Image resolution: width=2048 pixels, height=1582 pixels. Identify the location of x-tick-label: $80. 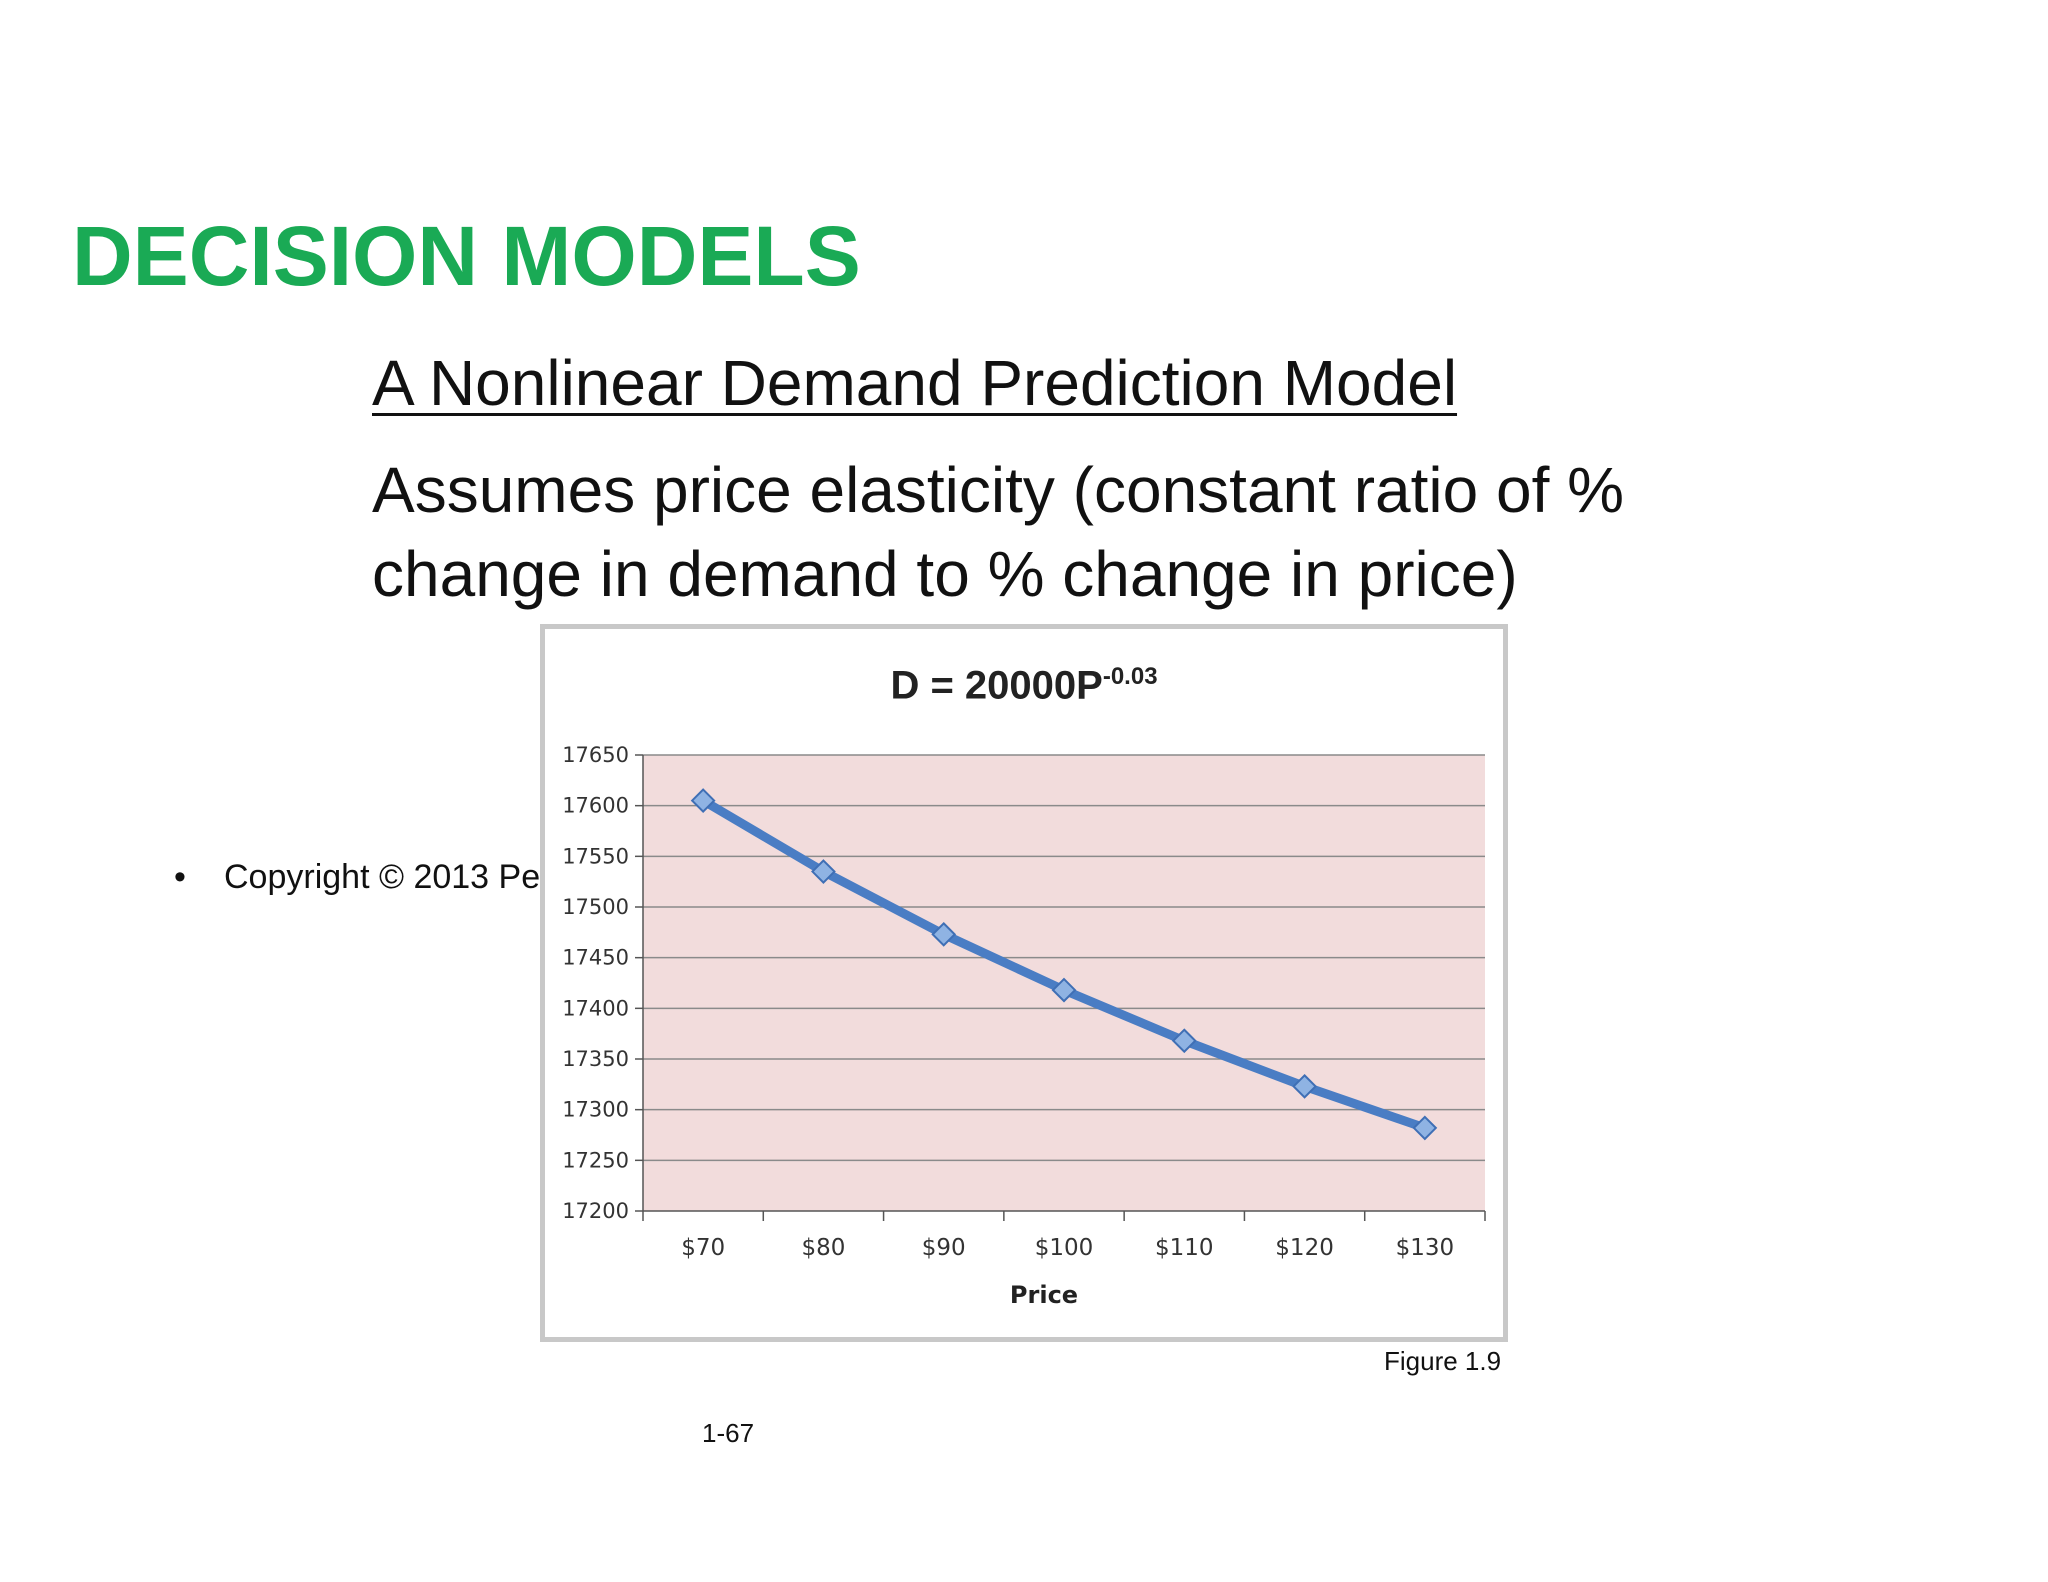
(823, 1248).